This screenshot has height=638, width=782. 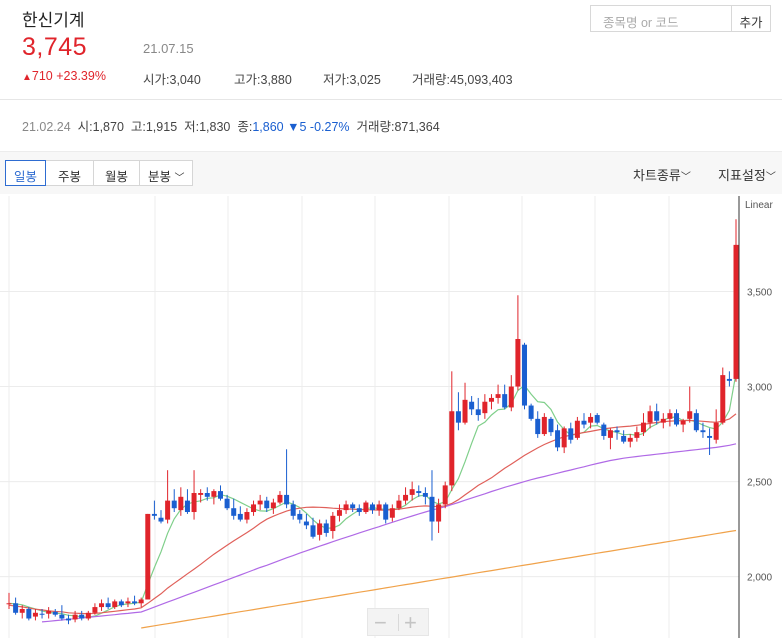 I want to click on change-percent: +23.39%, so click(x=81, y=76).